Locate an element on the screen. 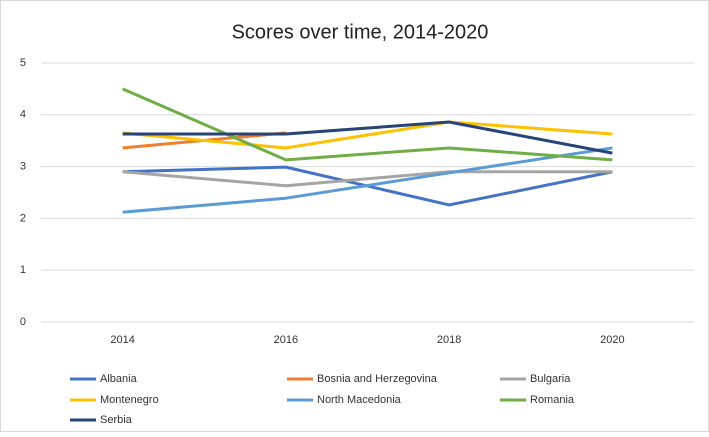 The width and height of the screenshot is (709, 437). legend-label: Romania is located at coordinates (552, 400).